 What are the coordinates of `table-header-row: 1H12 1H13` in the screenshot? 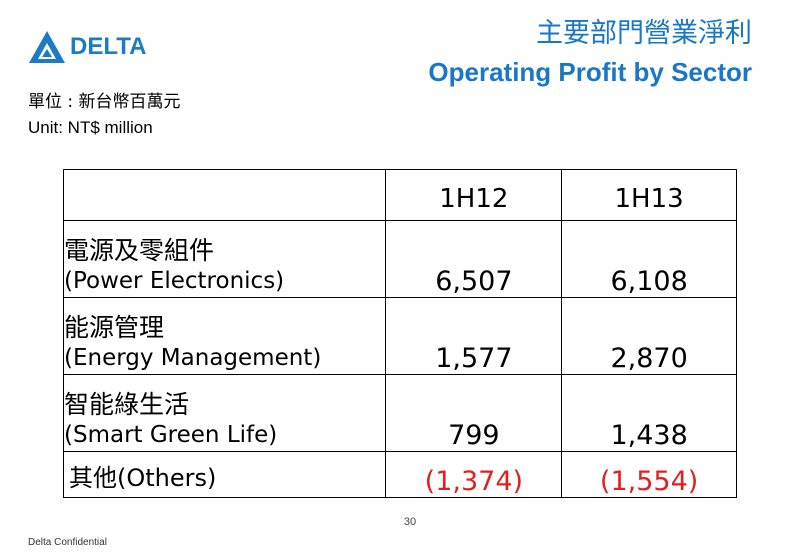 It's located at (399, 195).